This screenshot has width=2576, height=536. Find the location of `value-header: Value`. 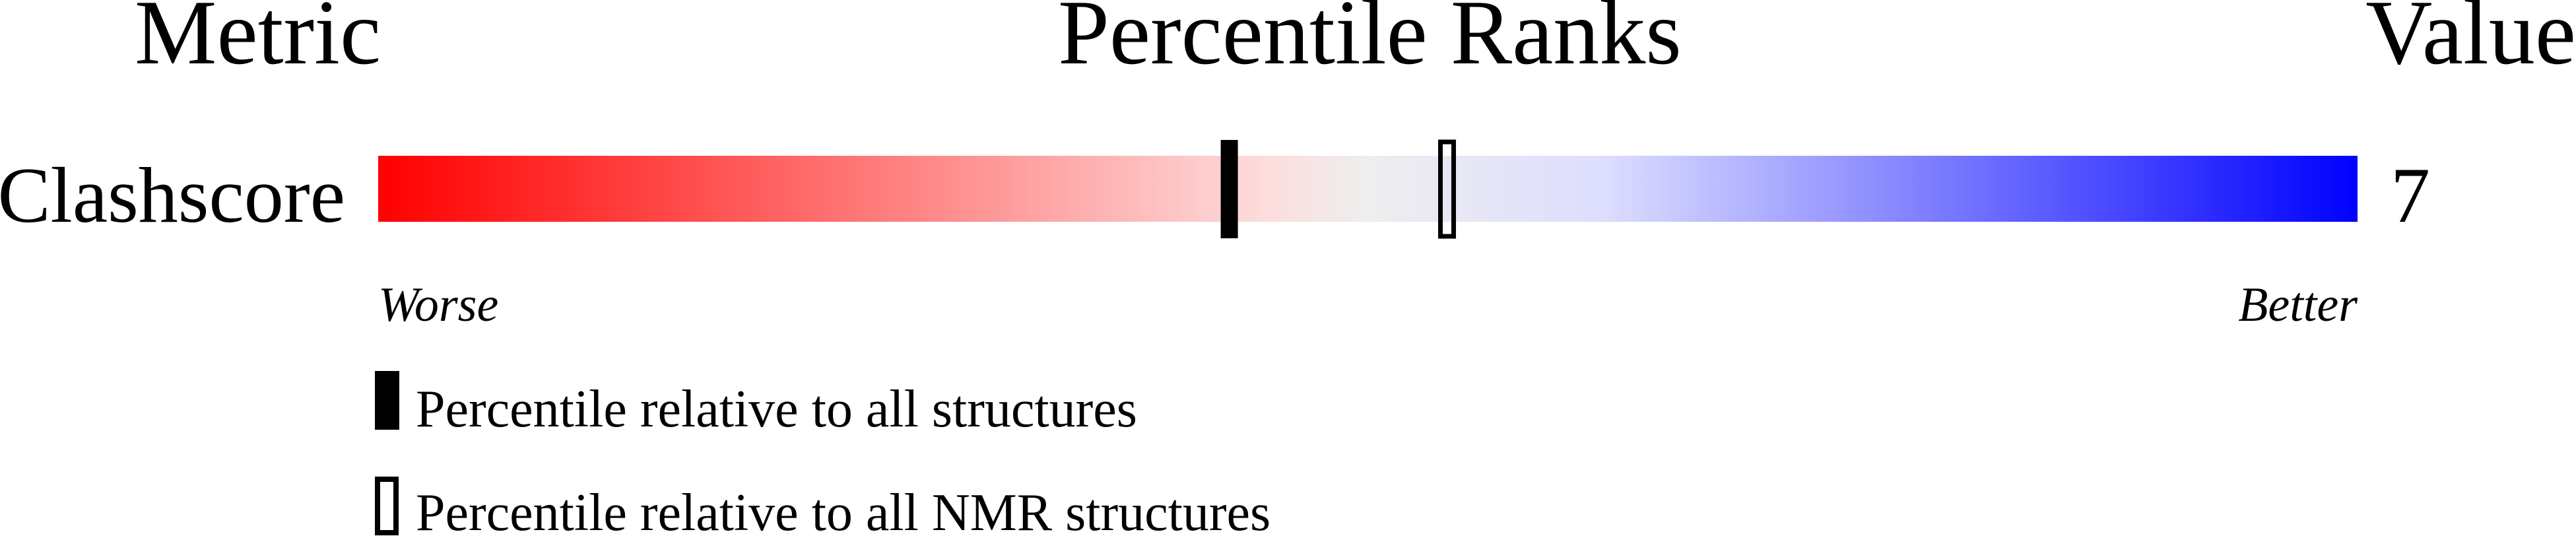

value-header: Value is located at coordinates (2470, 42).